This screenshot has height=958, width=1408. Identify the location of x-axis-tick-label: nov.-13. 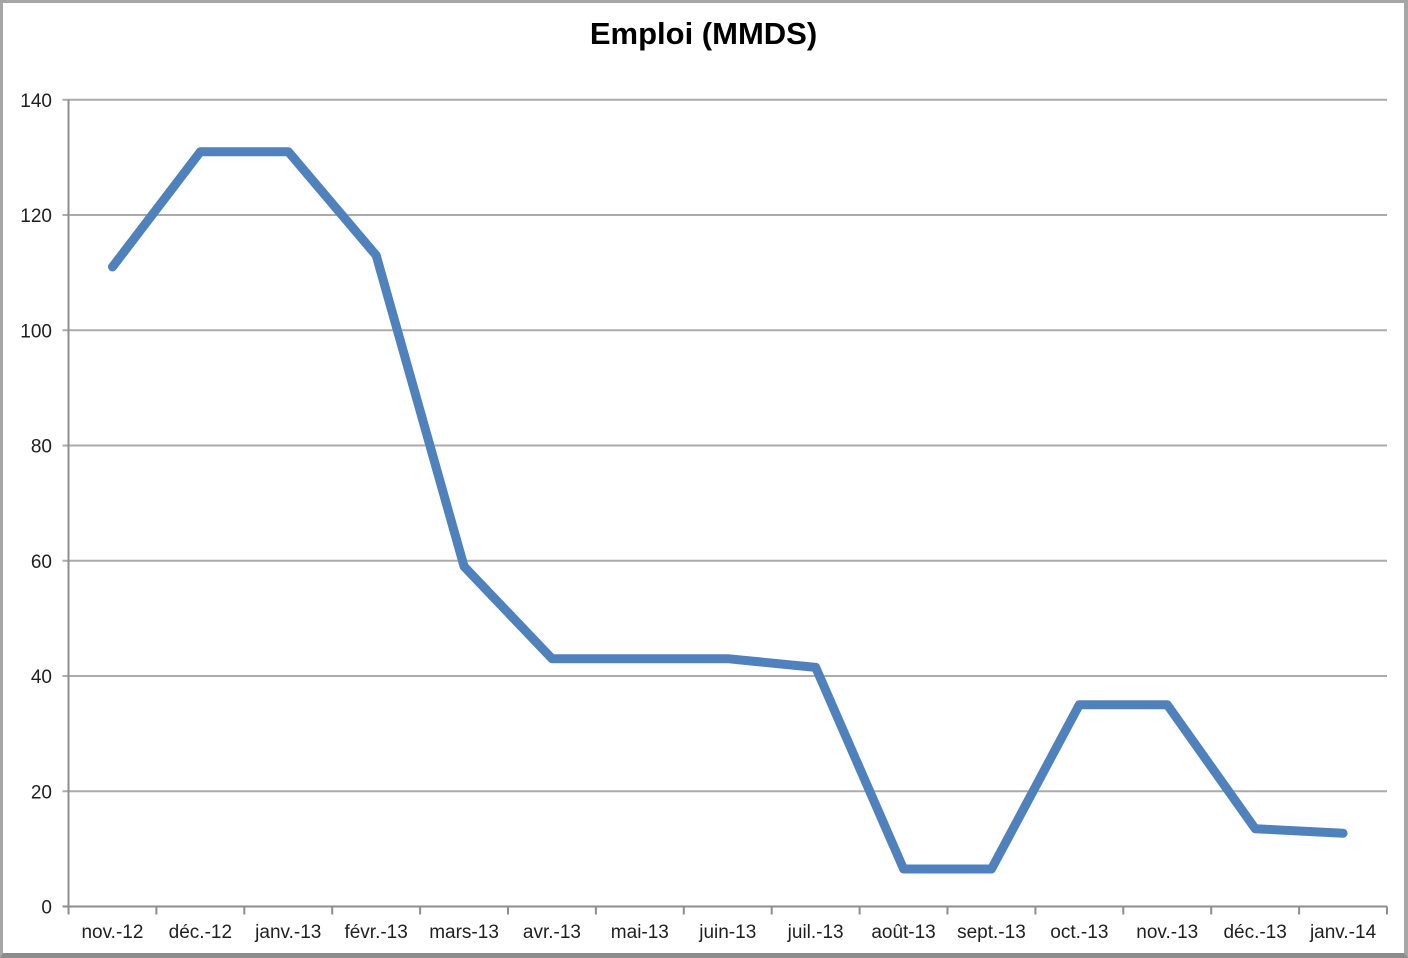
(1167, 932).